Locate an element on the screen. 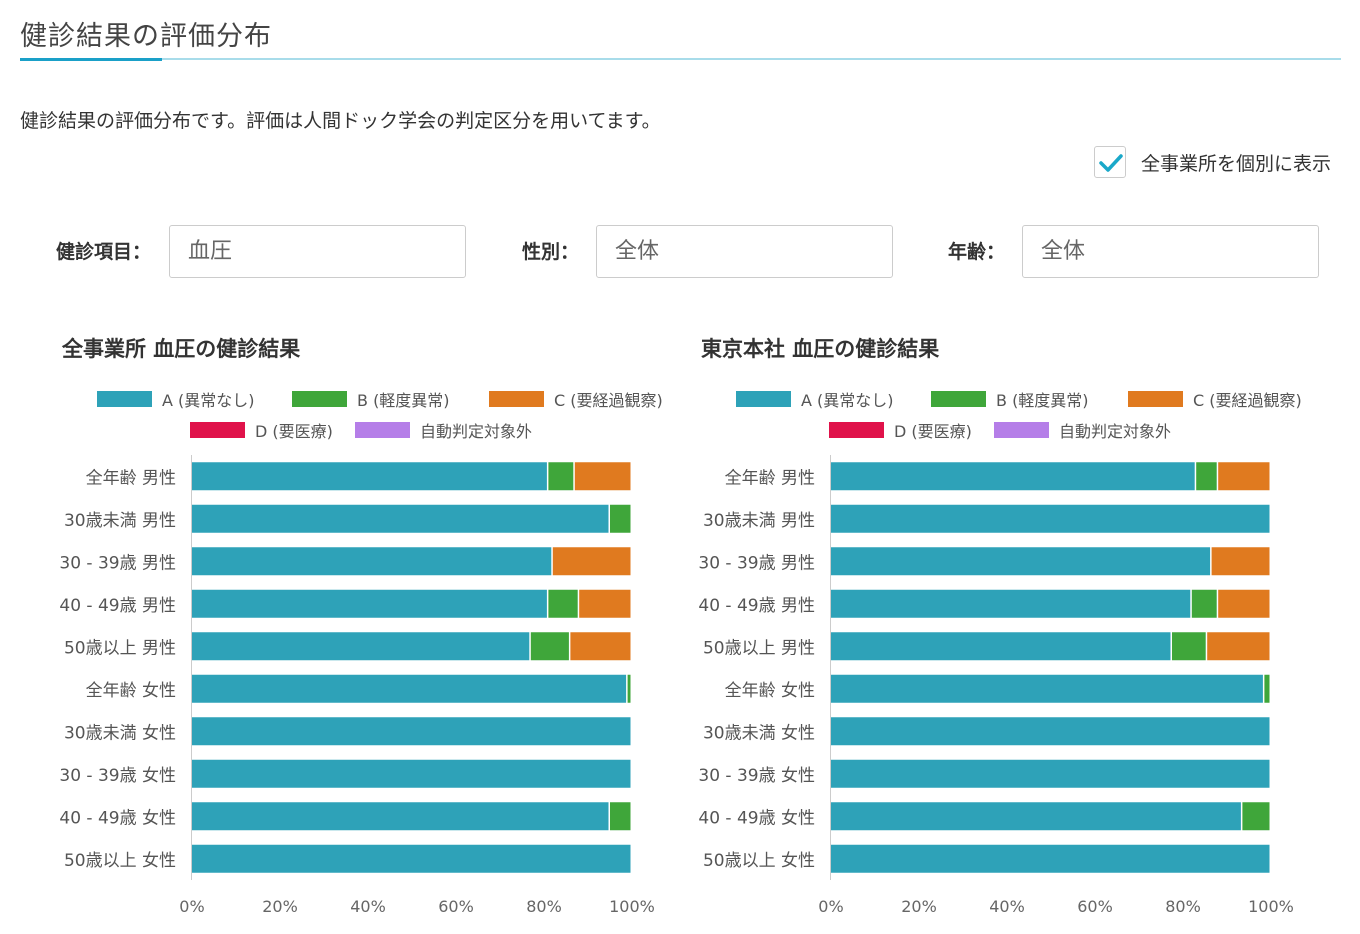  title-divider-accent is located at coordinates (91, 59).